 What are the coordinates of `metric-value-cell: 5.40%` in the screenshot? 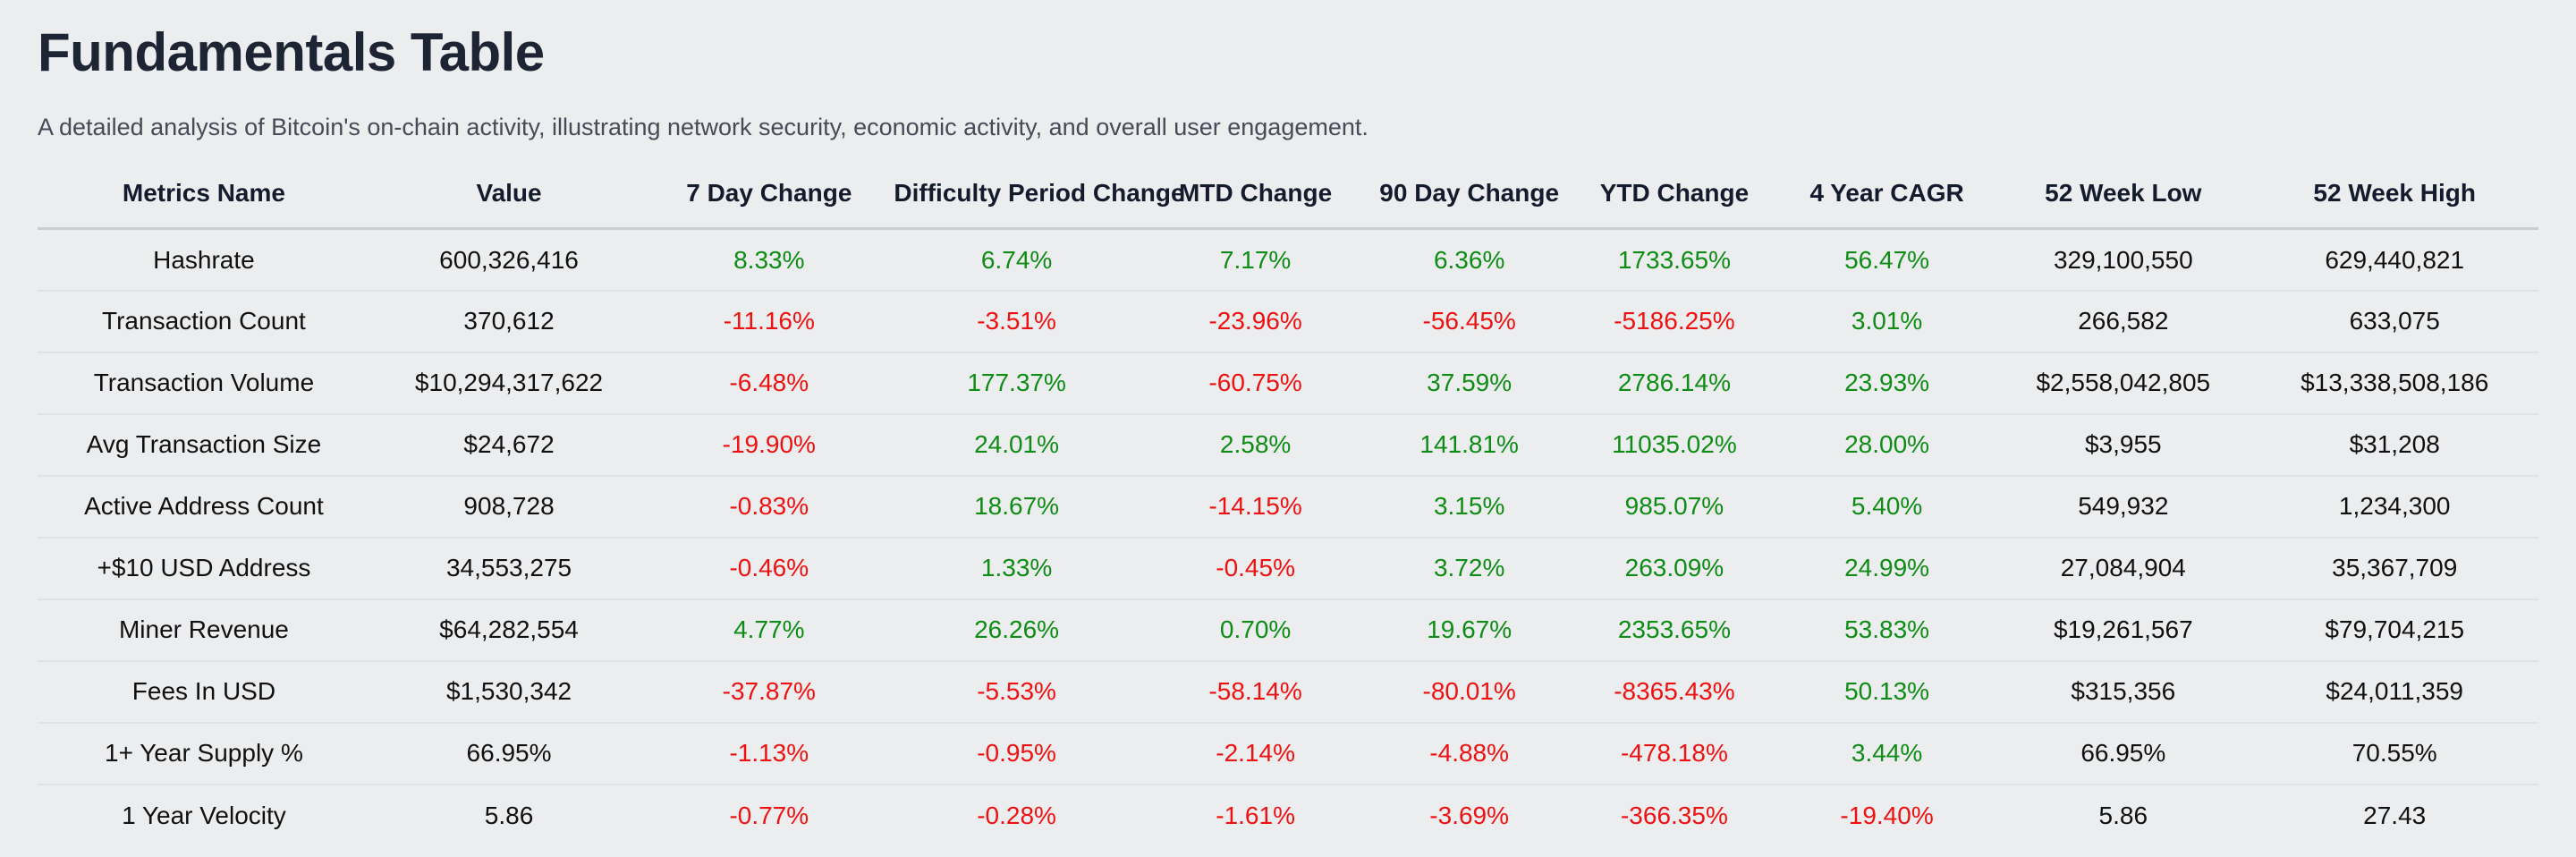 It's located at (1886, 507).